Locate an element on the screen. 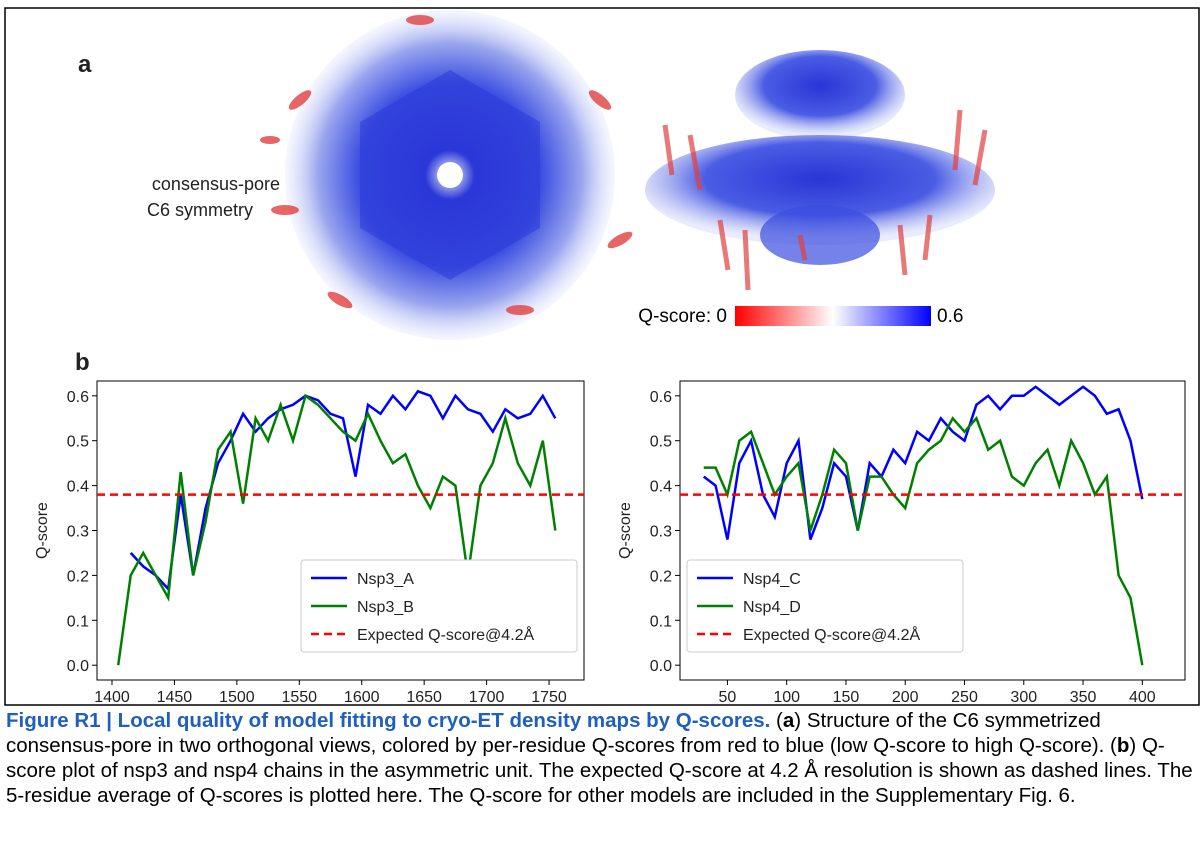 This screenshot has height=866, width=1203. caption-bold: a is located at coordinates (788, 720).